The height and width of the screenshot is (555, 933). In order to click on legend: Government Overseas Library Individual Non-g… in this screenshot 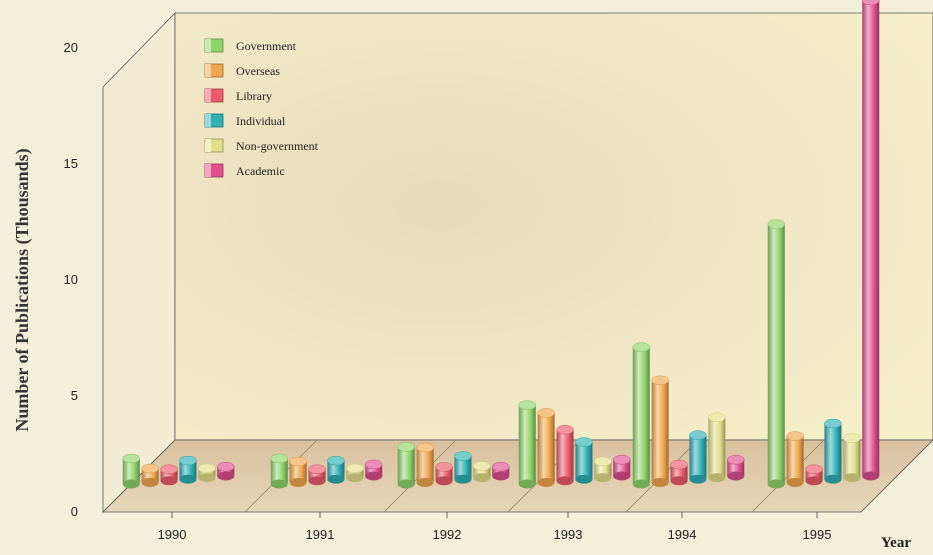, I will do `click(261, 108)`.